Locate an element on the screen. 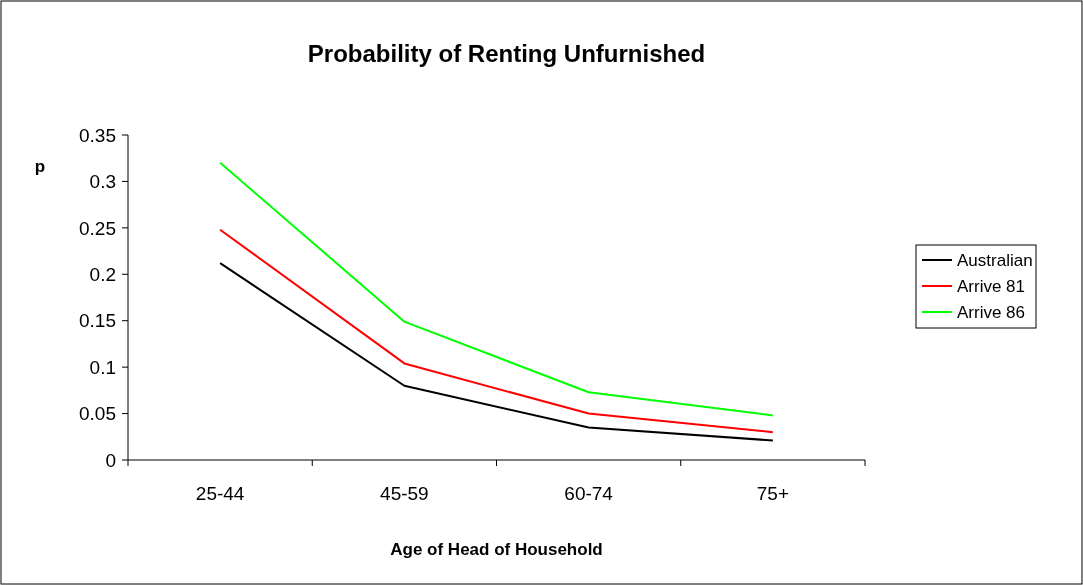 This screenshot has height=585, width=1083. y-tick-label: 0.3 is located at coordinates (102, 182).